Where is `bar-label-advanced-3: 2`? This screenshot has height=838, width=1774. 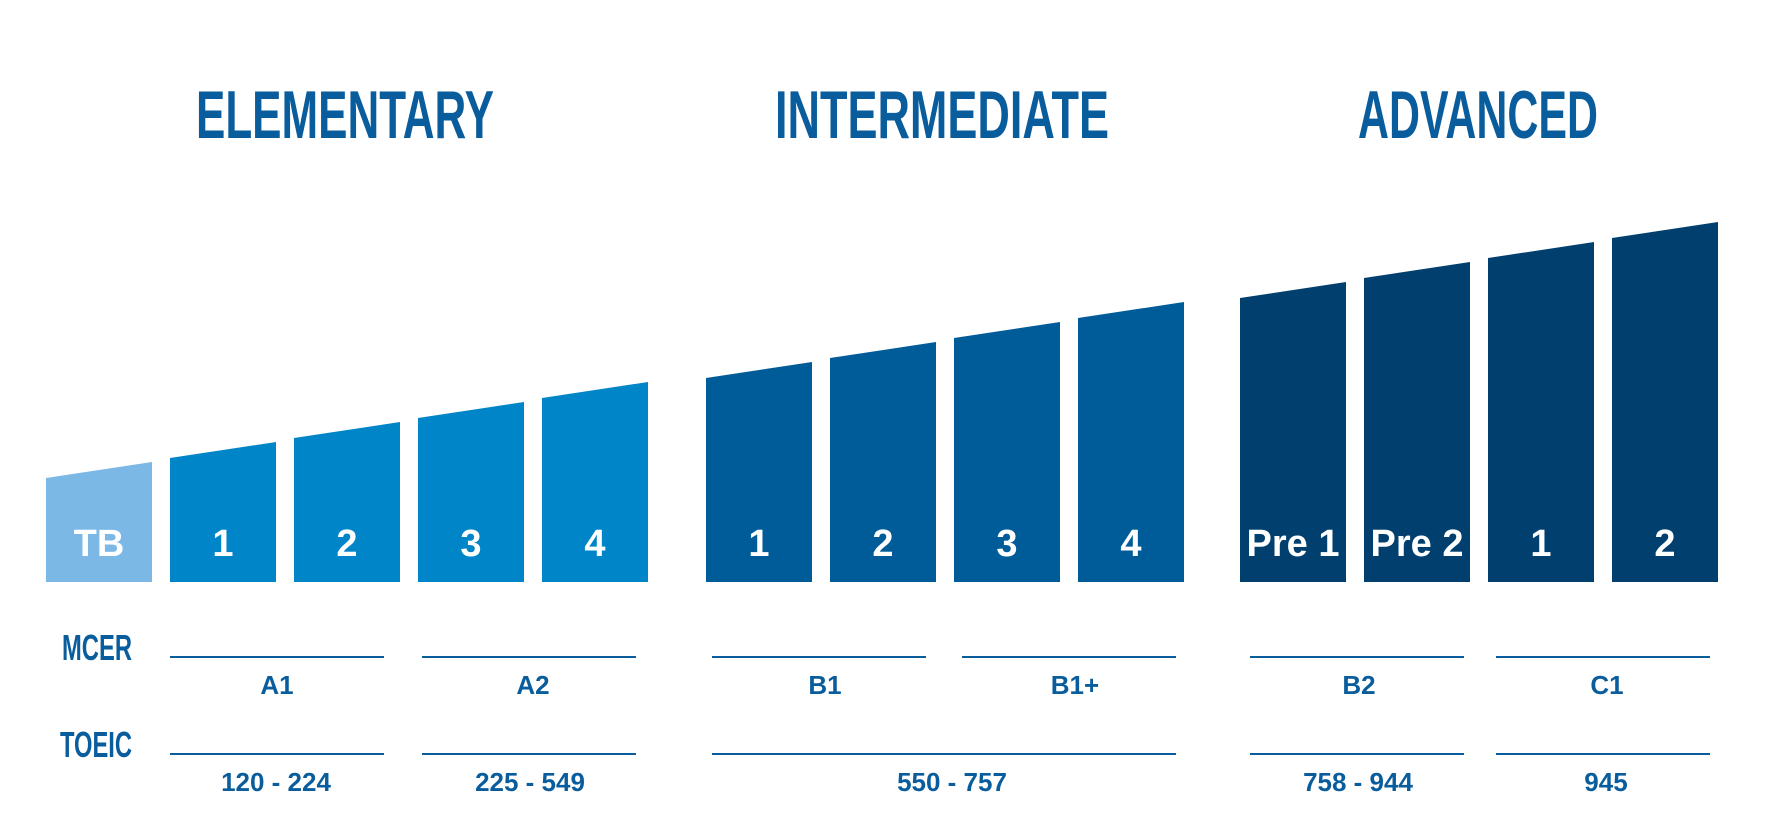 bar-label-advanced-3: 2 is located at coordinates (1664, 544).